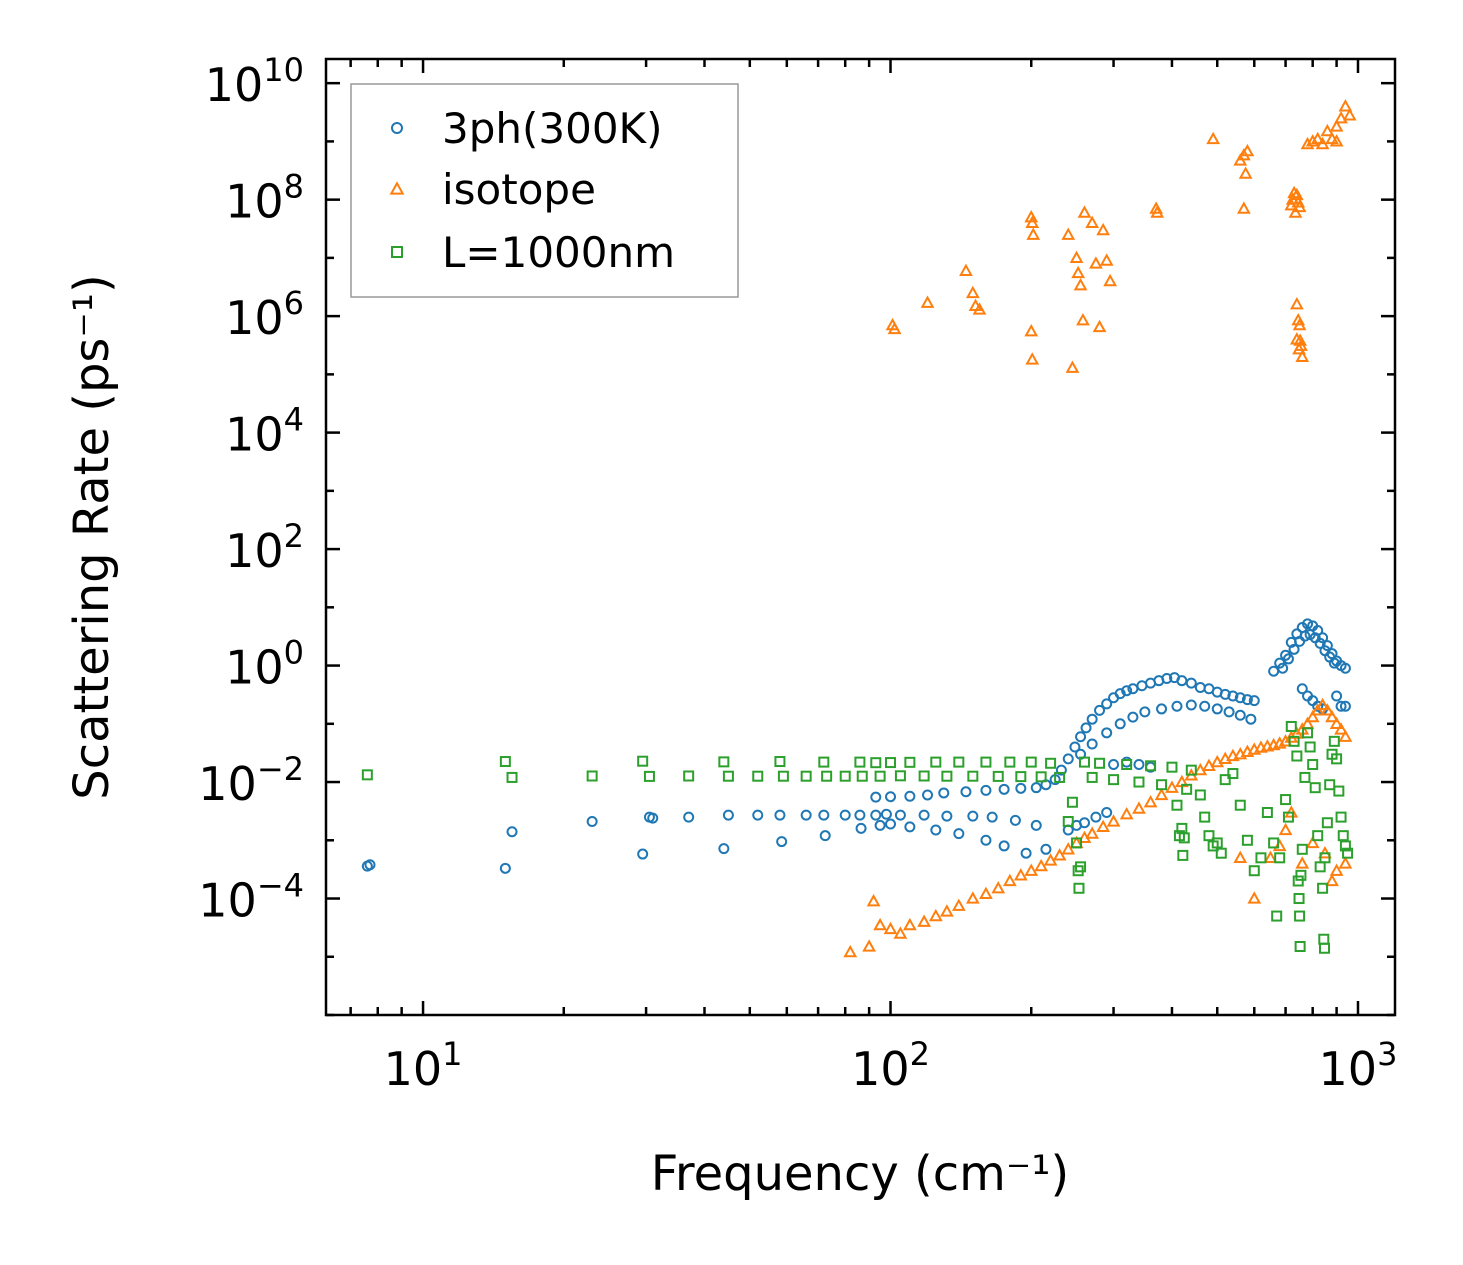  Describe the element at coordinates (397, 252) in the screenshot. I see `legend-marker-square` at that location.